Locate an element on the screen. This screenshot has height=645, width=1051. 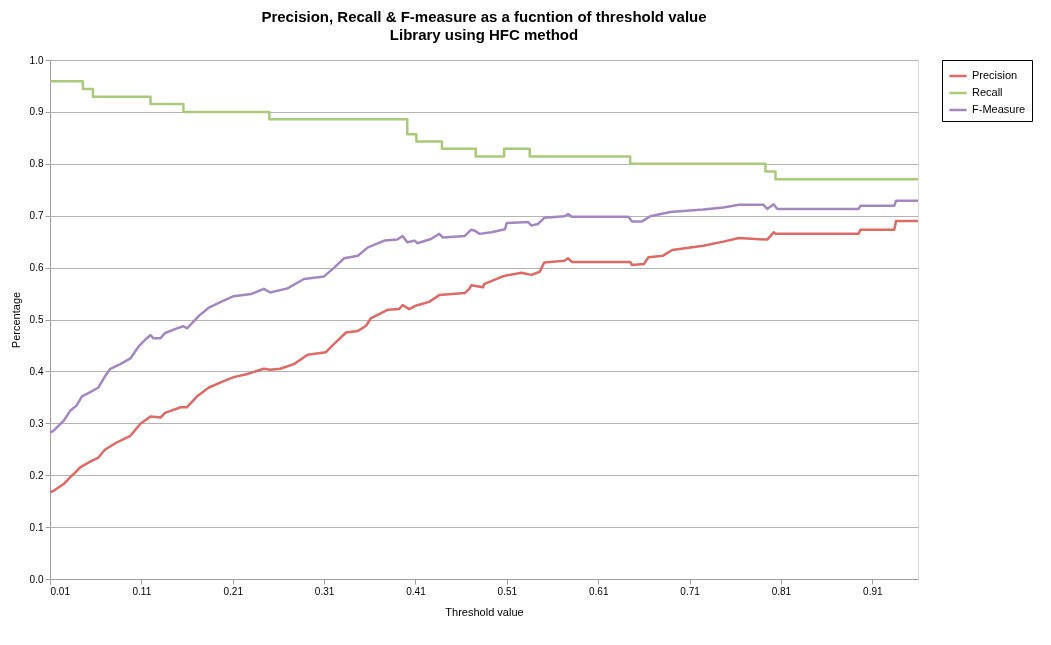
y-tick-label: 0.8 is located at coordinates (36, 164).